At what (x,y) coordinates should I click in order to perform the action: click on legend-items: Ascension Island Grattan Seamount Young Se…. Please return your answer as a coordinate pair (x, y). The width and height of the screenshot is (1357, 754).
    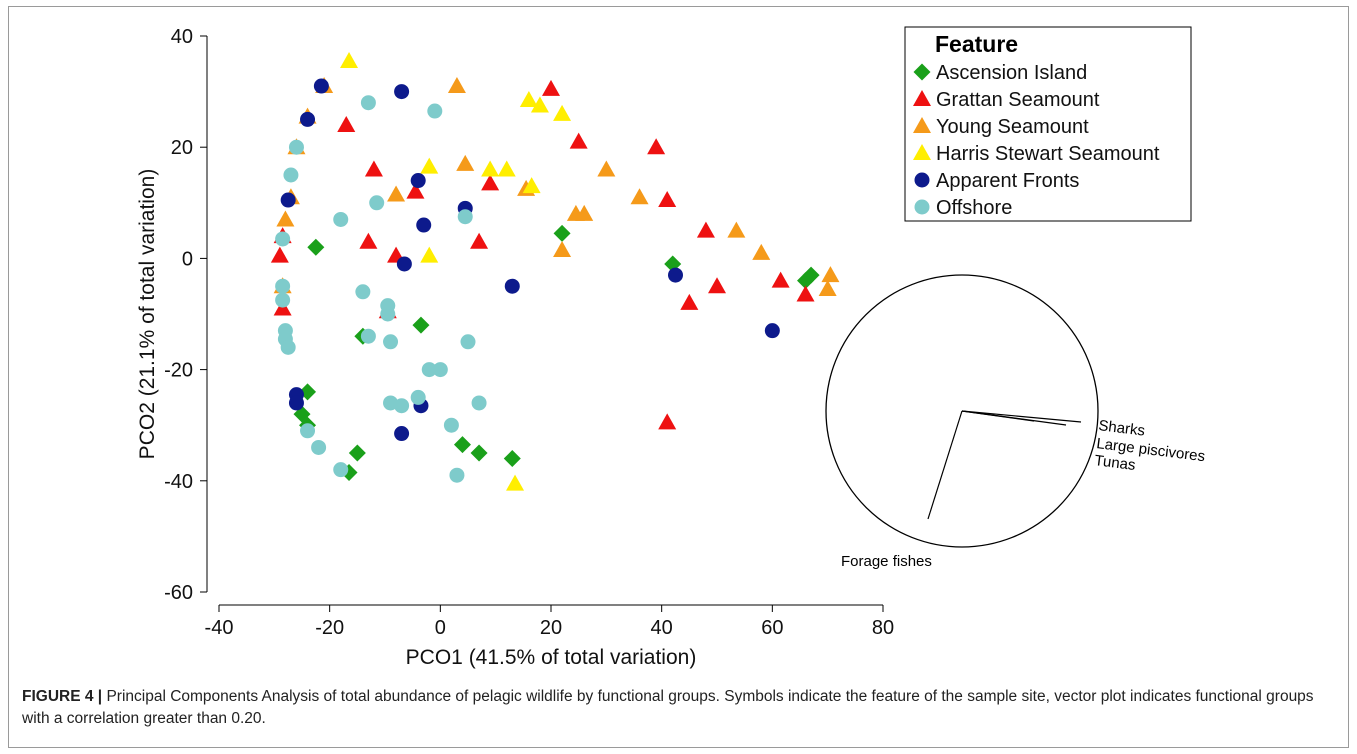
    Looking at the image, I should click on (1036, 140).